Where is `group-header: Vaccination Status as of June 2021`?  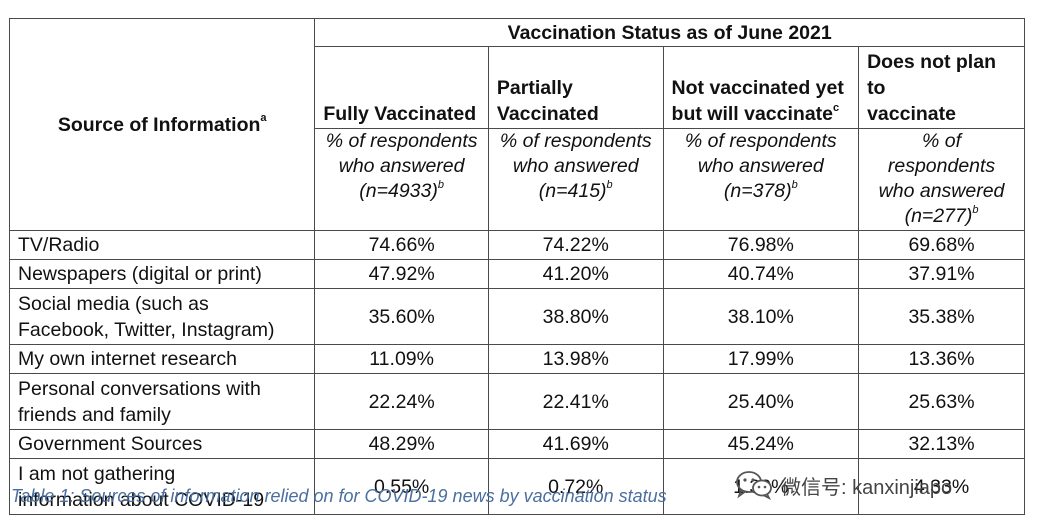 group-header: Vaccination Status as of June 2021 is located at coordinates (669, 32).